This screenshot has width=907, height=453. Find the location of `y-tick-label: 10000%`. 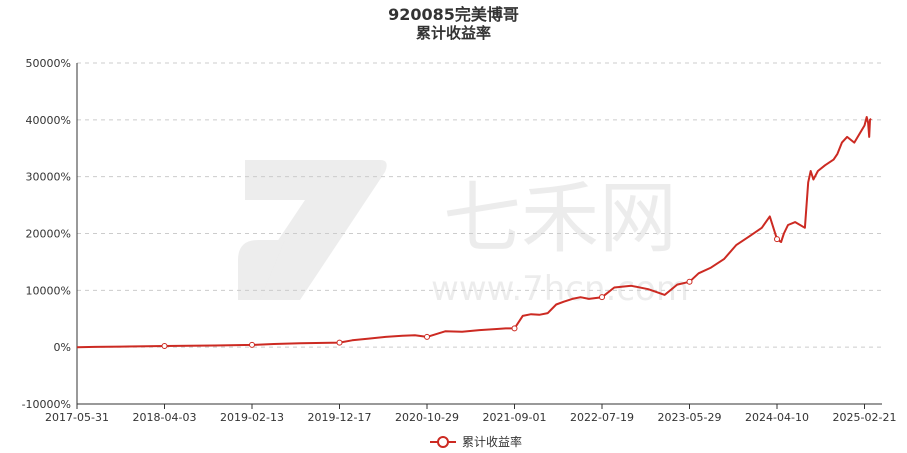

y-tick-label: 10000% is located at coordinates (48, 290).